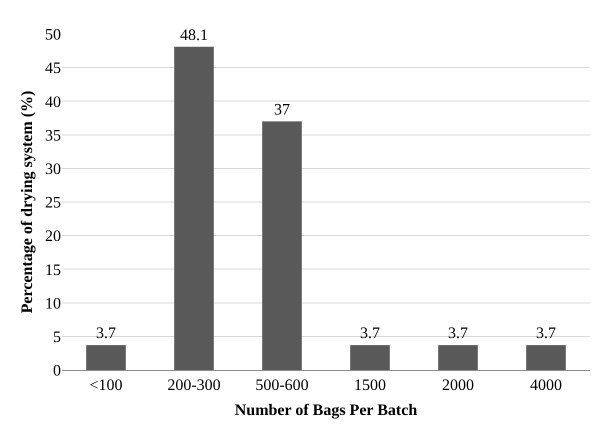 This screenshot has height=432, width=602. I want to click on x-tick-label: 1500, so click(370, 385).